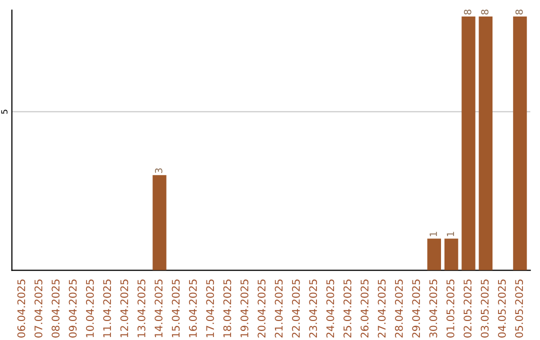  I want to click on x-tick-label: 26.04.2025, so click(364, 309).